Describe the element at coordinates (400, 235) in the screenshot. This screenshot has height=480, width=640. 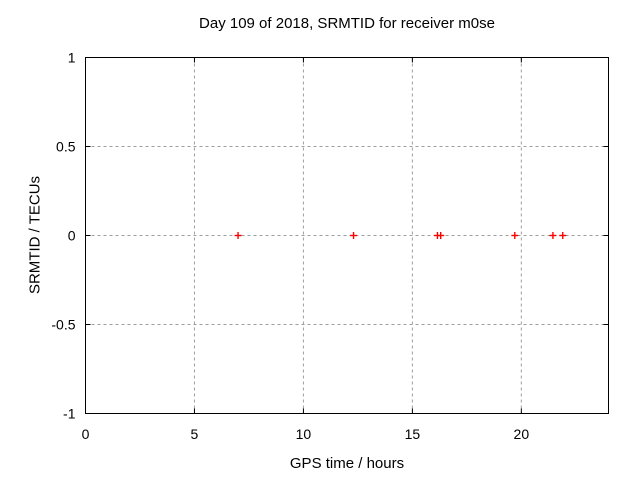
I see `series-plus` at that location.